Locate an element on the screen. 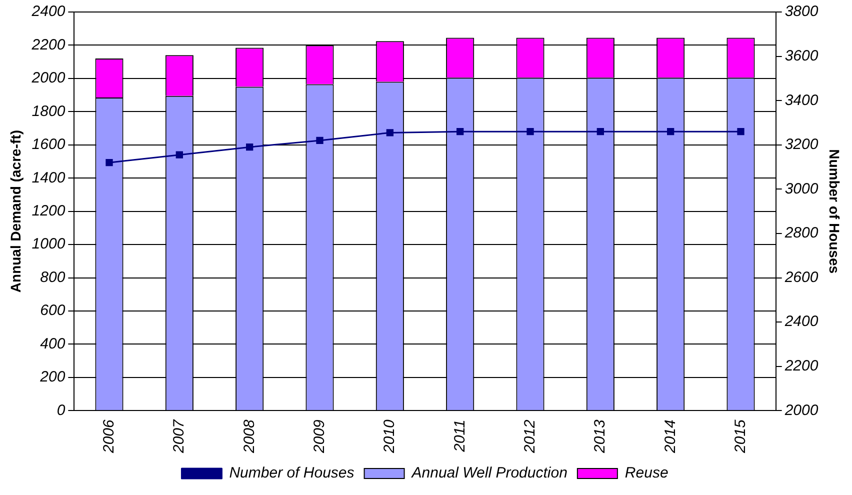  y-axis-title: Annual Demand (acre-ft) is located at coordinates (15, 211).